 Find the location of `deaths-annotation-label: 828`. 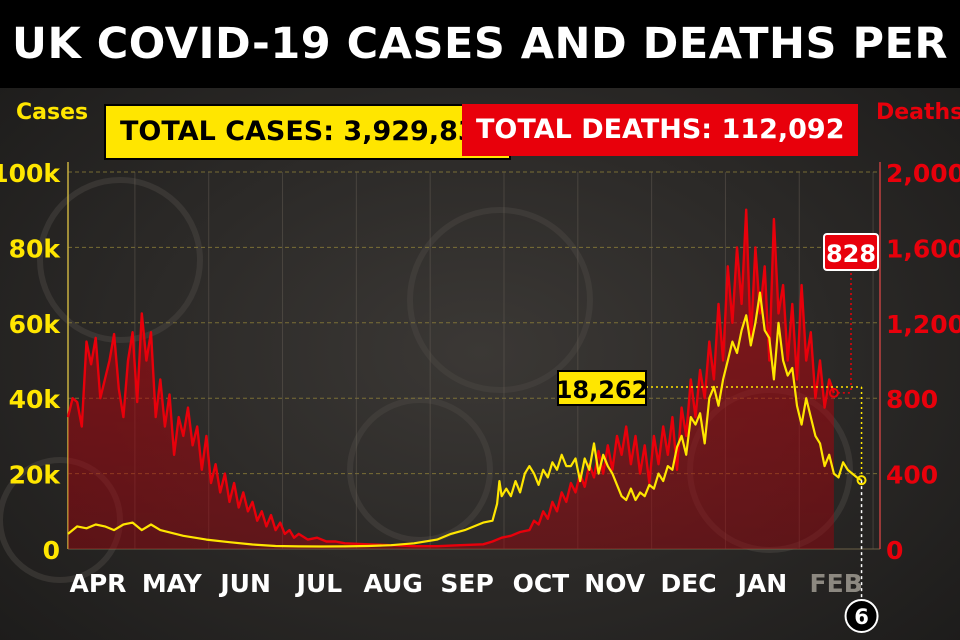

deaths-annotation-label: 828 is located at coordinates (851, 254).